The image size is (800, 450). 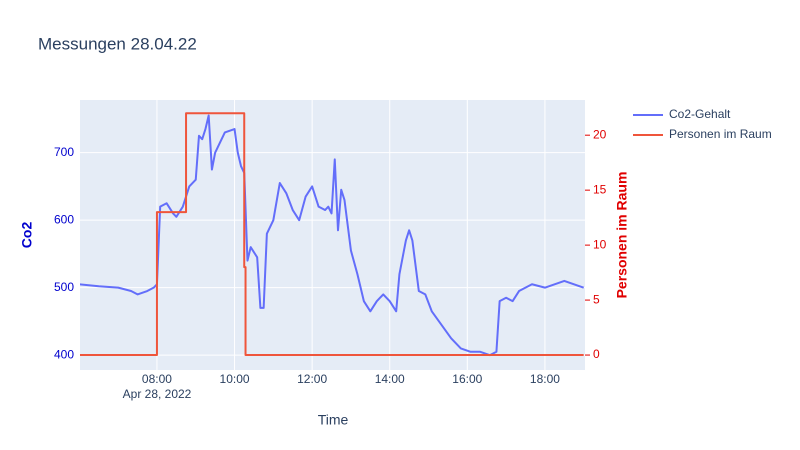 What do you see at coordinates (157, 394) in the screenshot?
I see `x-date-label: Apr 28, 2022` at bounding box center [157, 394].